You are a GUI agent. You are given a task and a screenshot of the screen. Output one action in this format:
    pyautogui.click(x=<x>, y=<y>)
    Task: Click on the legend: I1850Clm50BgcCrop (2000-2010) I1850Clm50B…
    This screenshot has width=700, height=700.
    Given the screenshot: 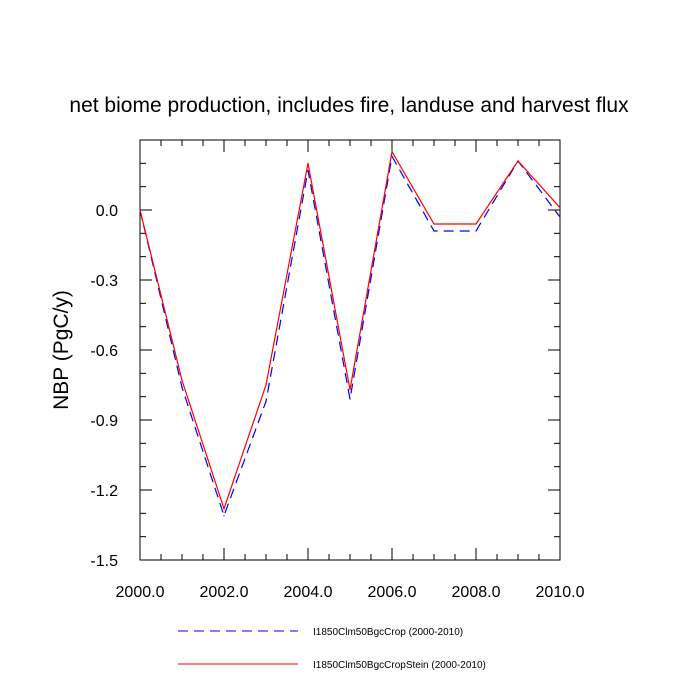 What is the action you would take?
    pyautogui.click(x=332, y=649)
    